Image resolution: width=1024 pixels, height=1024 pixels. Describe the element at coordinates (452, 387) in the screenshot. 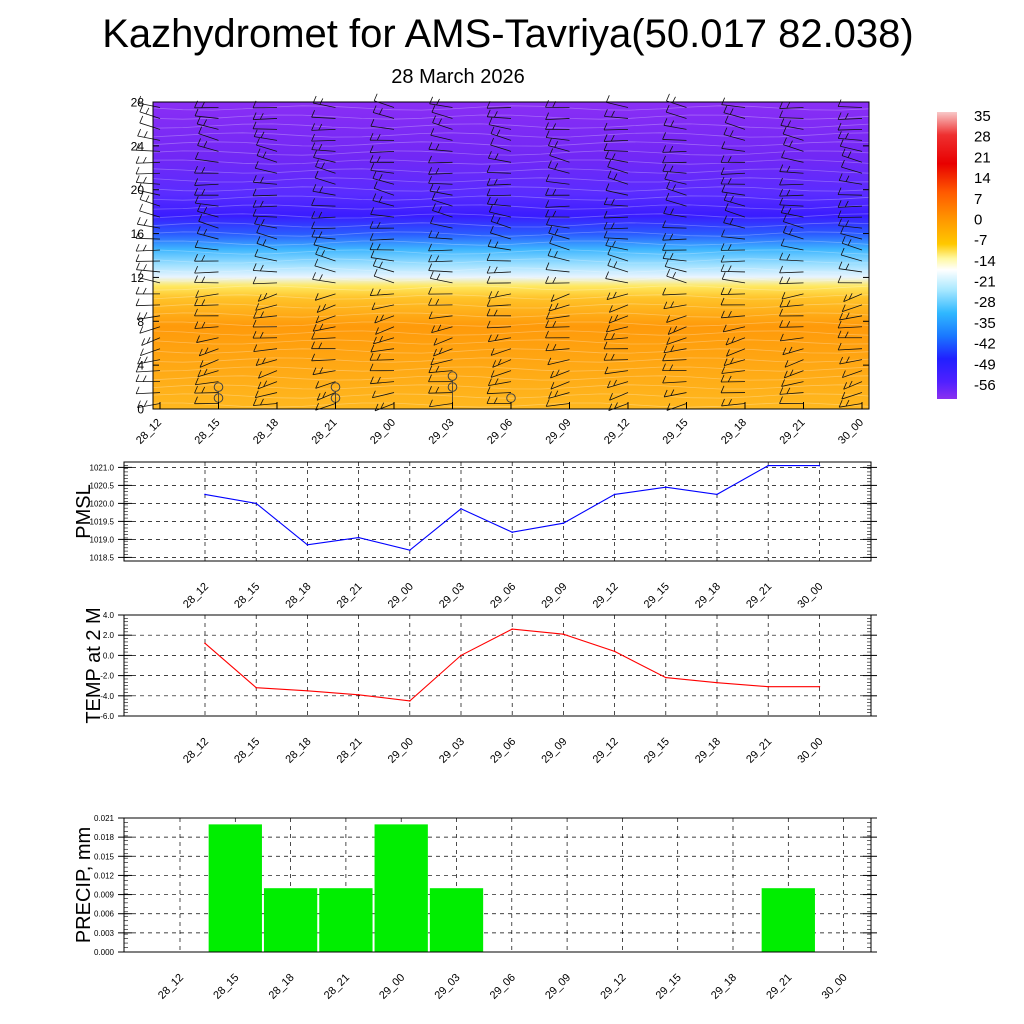

I see `cloud-circle` at that location.